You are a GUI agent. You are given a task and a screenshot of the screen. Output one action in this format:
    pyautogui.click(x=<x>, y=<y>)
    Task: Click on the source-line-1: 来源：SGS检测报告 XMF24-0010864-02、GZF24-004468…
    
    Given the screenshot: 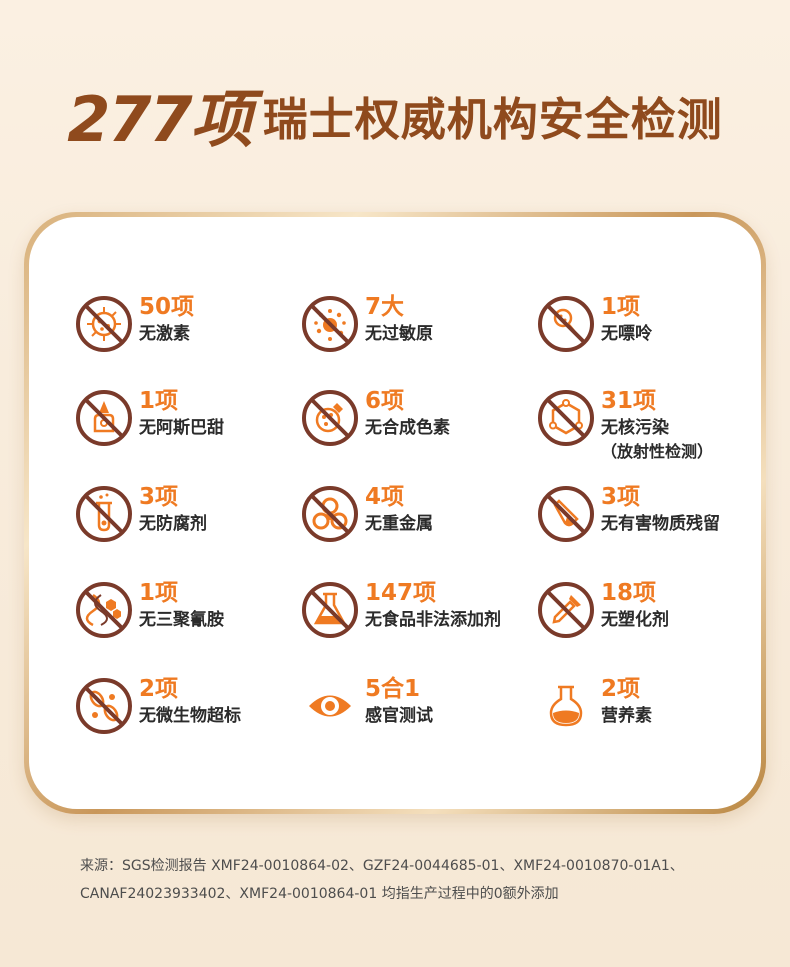 What is the action you would take?
    pyautogui.click(x=382, y=866)
    